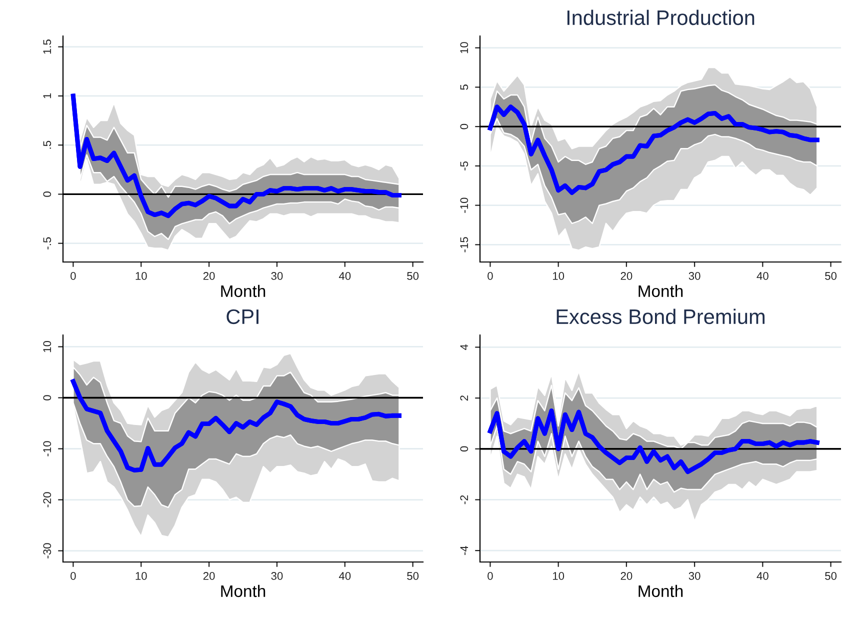 Image resolution: width=863 pixels, height=628 pixels. I want to click on y-tick-label: 1, so click(47, 95).